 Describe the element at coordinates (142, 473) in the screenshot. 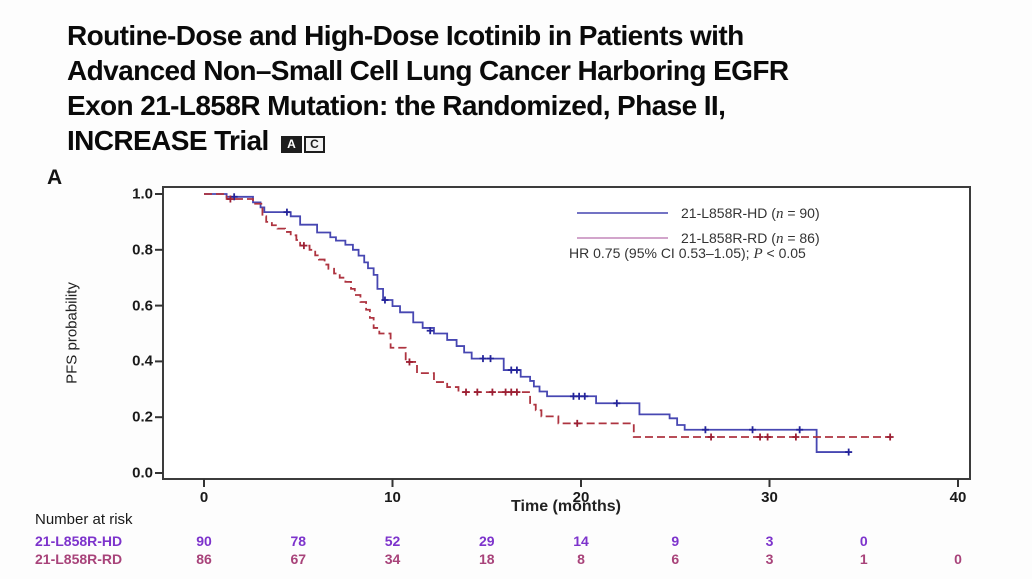

I see `y-tick-label: 0.0` at that location.